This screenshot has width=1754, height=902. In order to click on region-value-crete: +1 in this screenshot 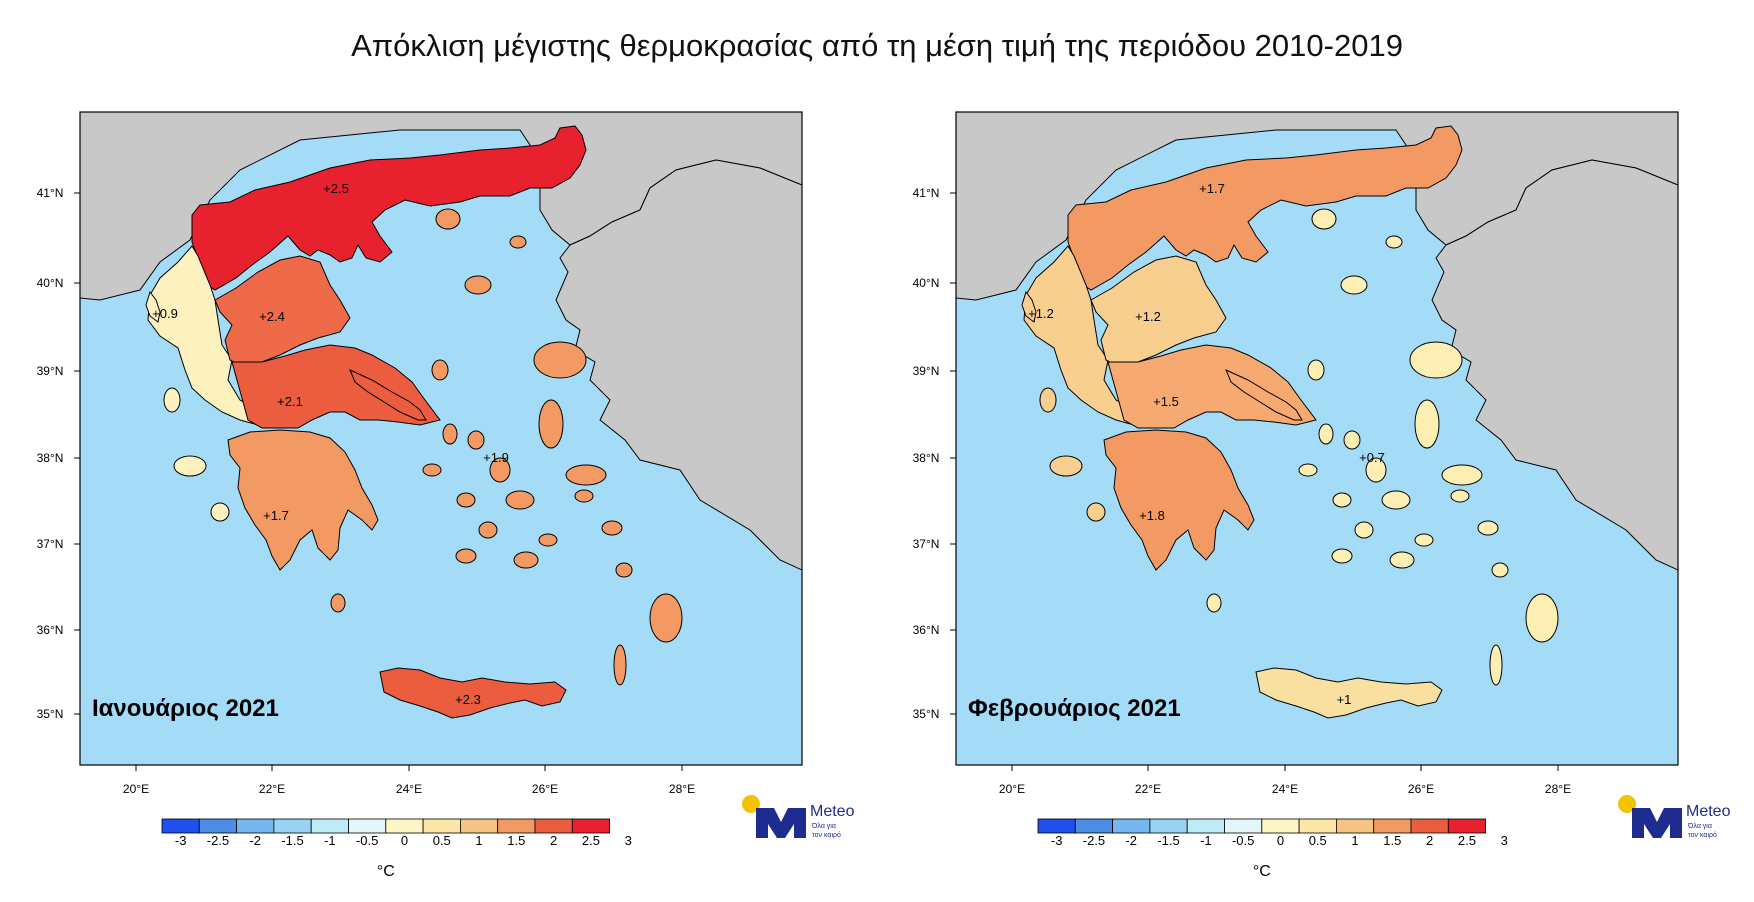, I will do `click(1344, 699)`.